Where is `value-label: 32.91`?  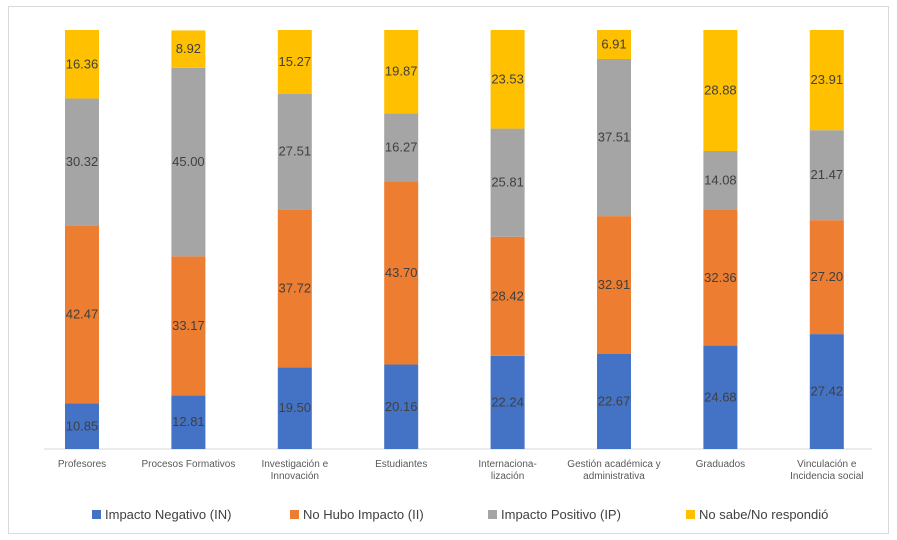
value-label: 32.91 is located at coordinates (614, 284).